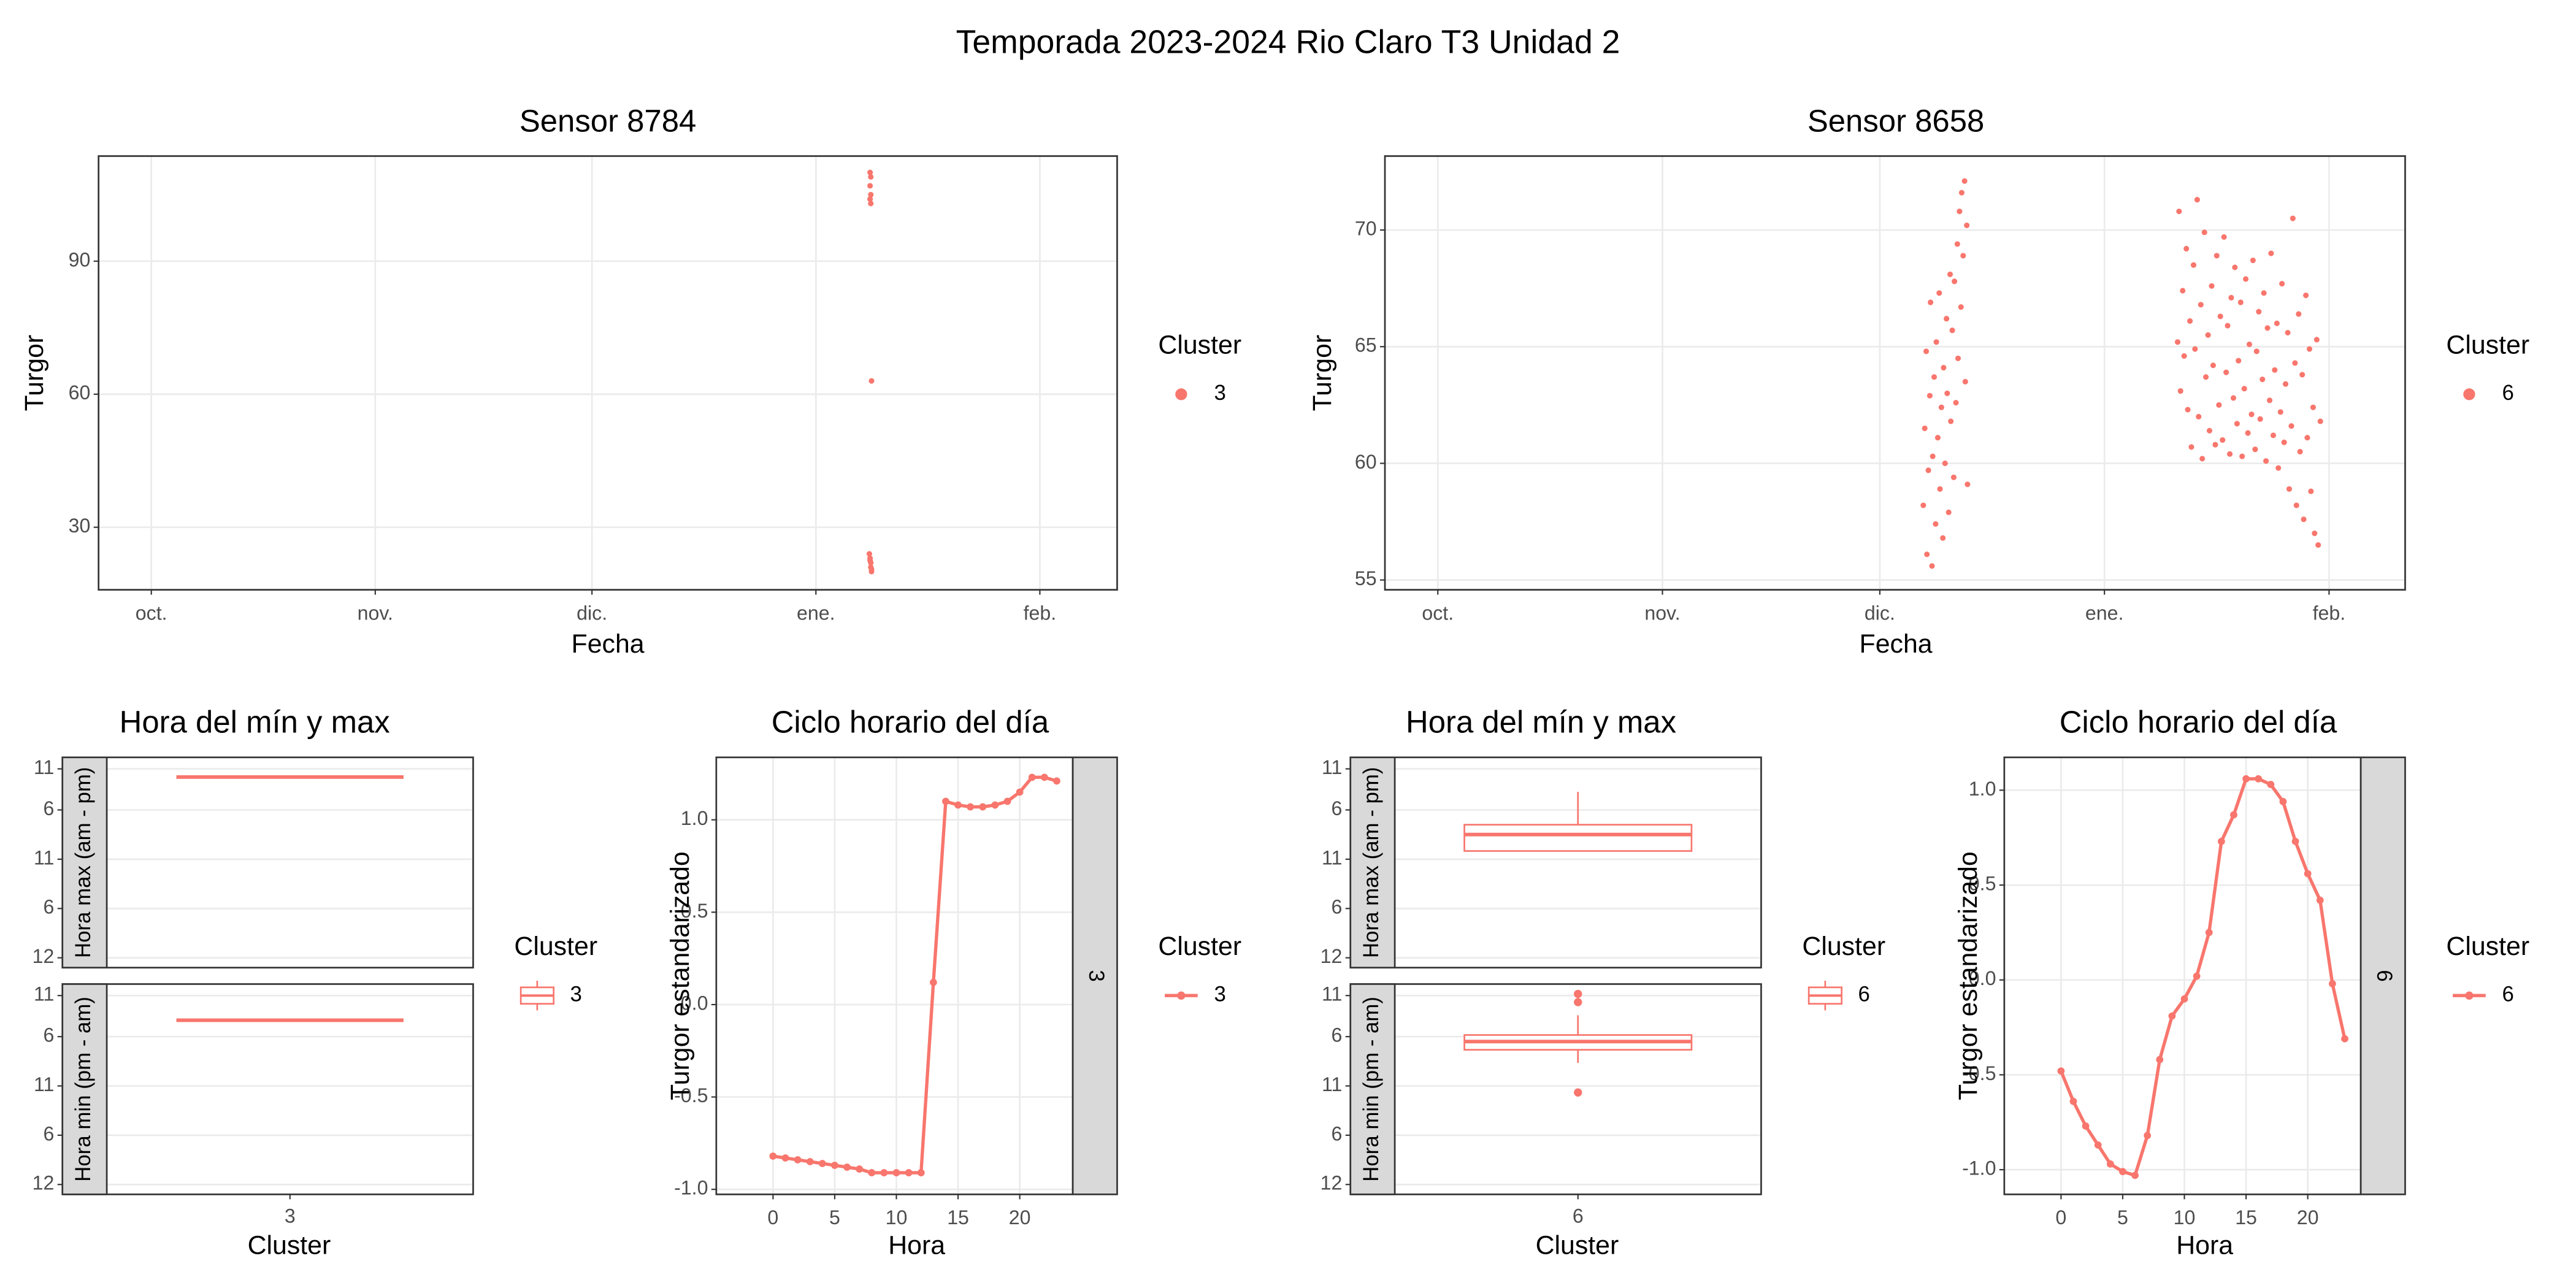 The width and height of the screenshot is (2576, 1288). Describe the element at coordinates (44, 956) in the screenshot. I see `y-tick-label: 12` at that location.